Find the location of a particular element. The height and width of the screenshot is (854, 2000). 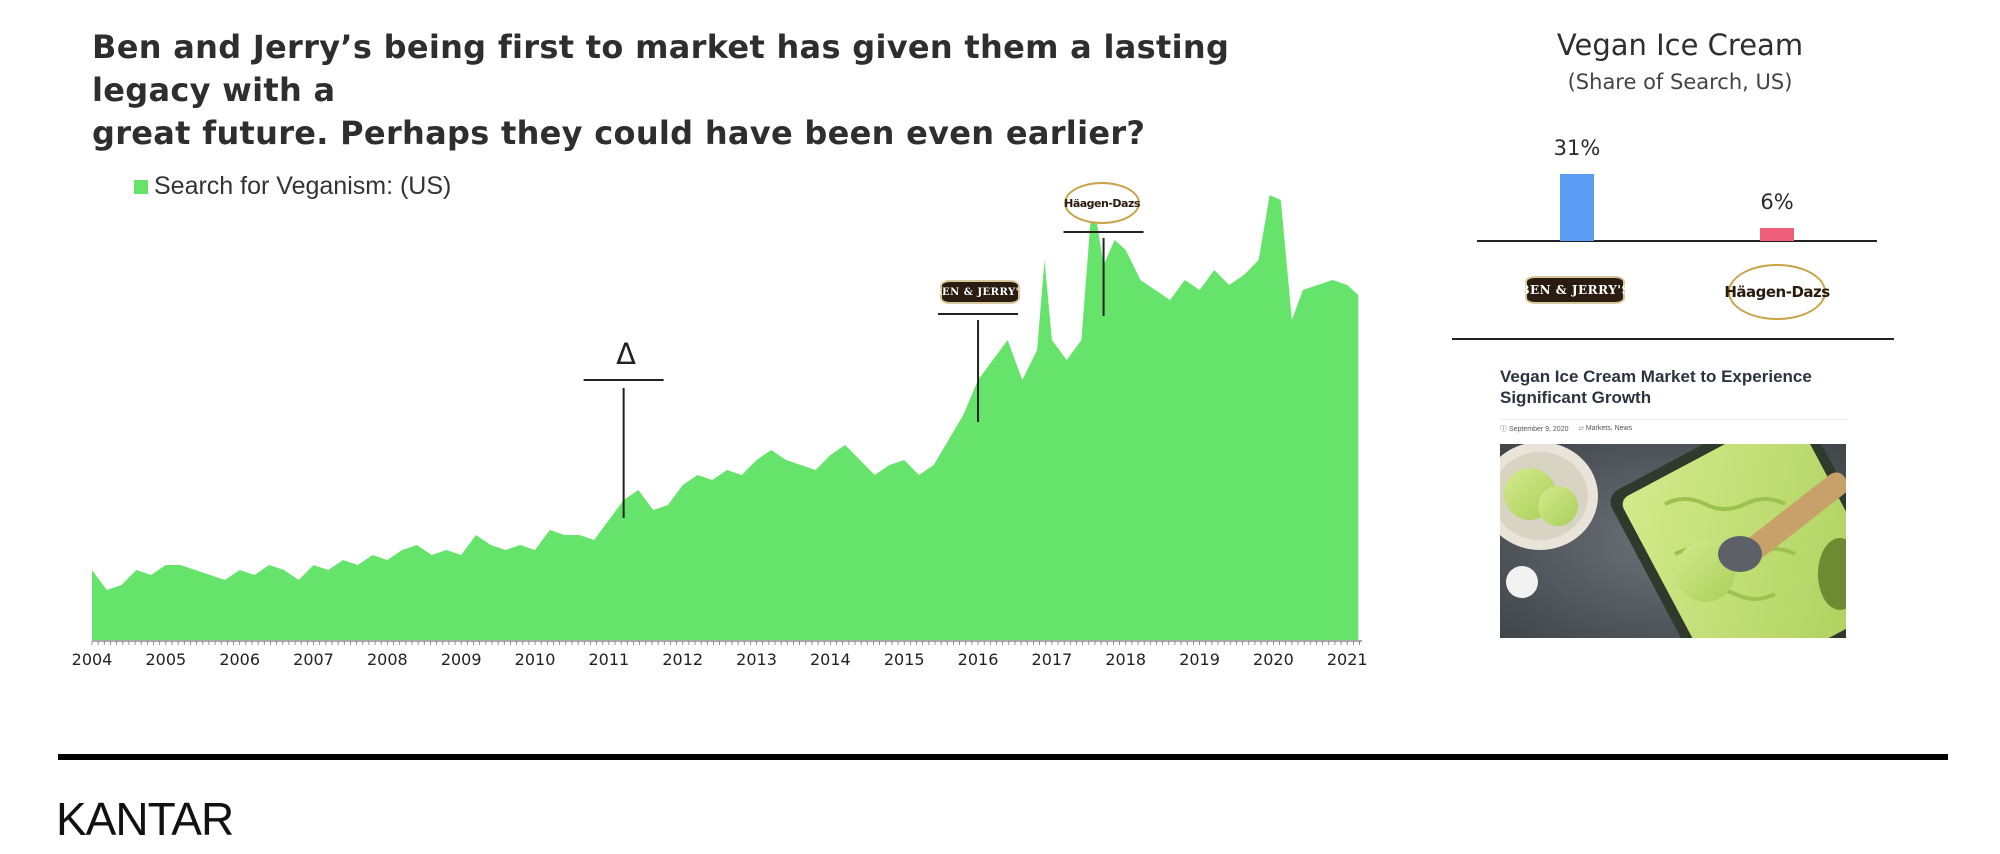

annotation-layer is located at coordinates (863, 374).